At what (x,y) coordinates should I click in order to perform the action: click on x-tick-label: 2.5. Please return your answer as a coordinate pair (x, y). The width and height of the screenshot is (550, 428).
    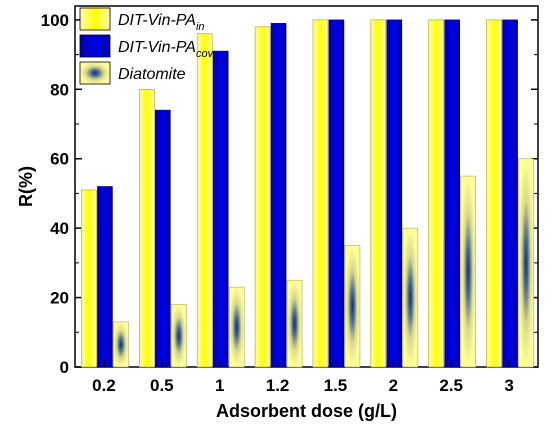
    Looking at the image, I should click on (451, 385).